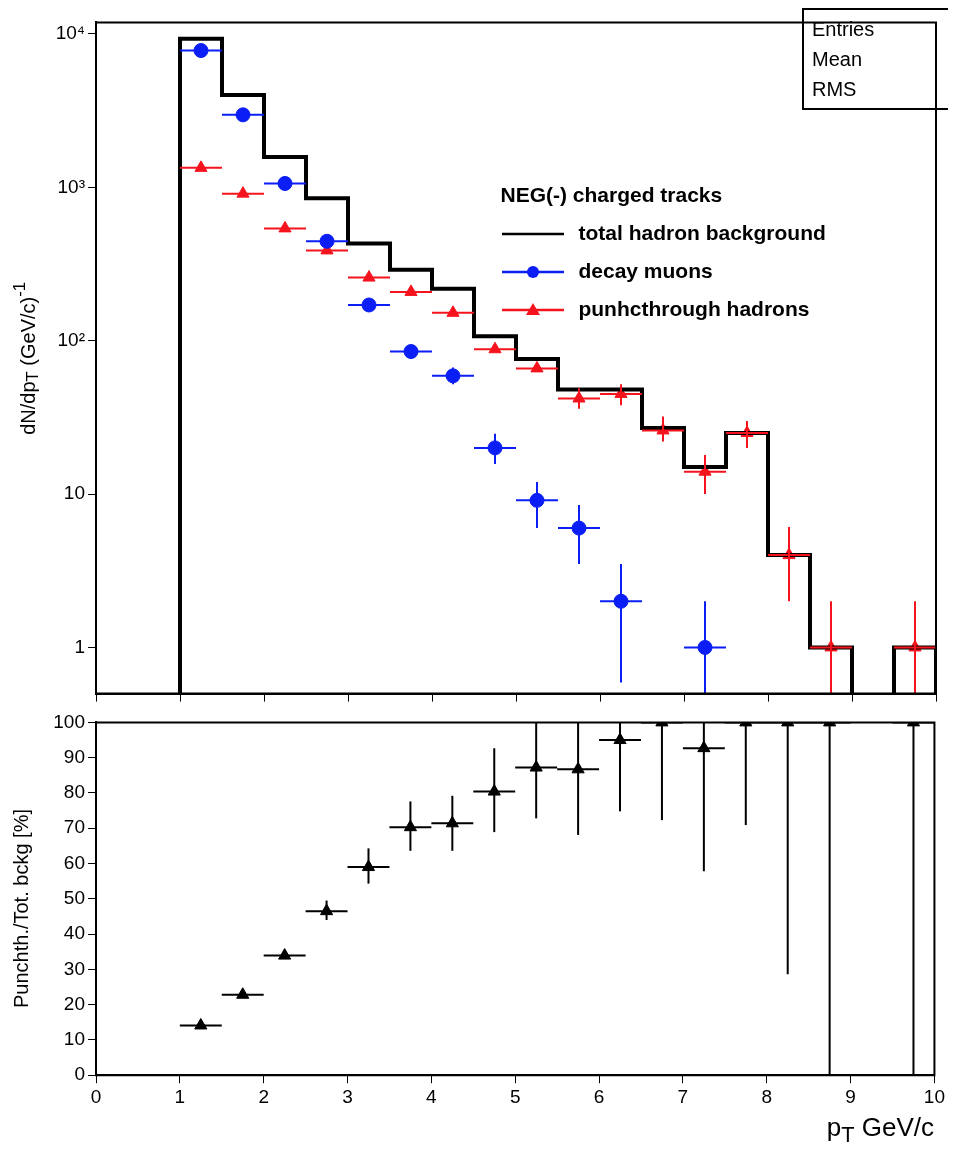 This screenshot has height=1150, width=956. What do you see at coordinates (74, 933) in the screenshot?
I see `y-tick-label: 40` at bounding box center [74, 933].